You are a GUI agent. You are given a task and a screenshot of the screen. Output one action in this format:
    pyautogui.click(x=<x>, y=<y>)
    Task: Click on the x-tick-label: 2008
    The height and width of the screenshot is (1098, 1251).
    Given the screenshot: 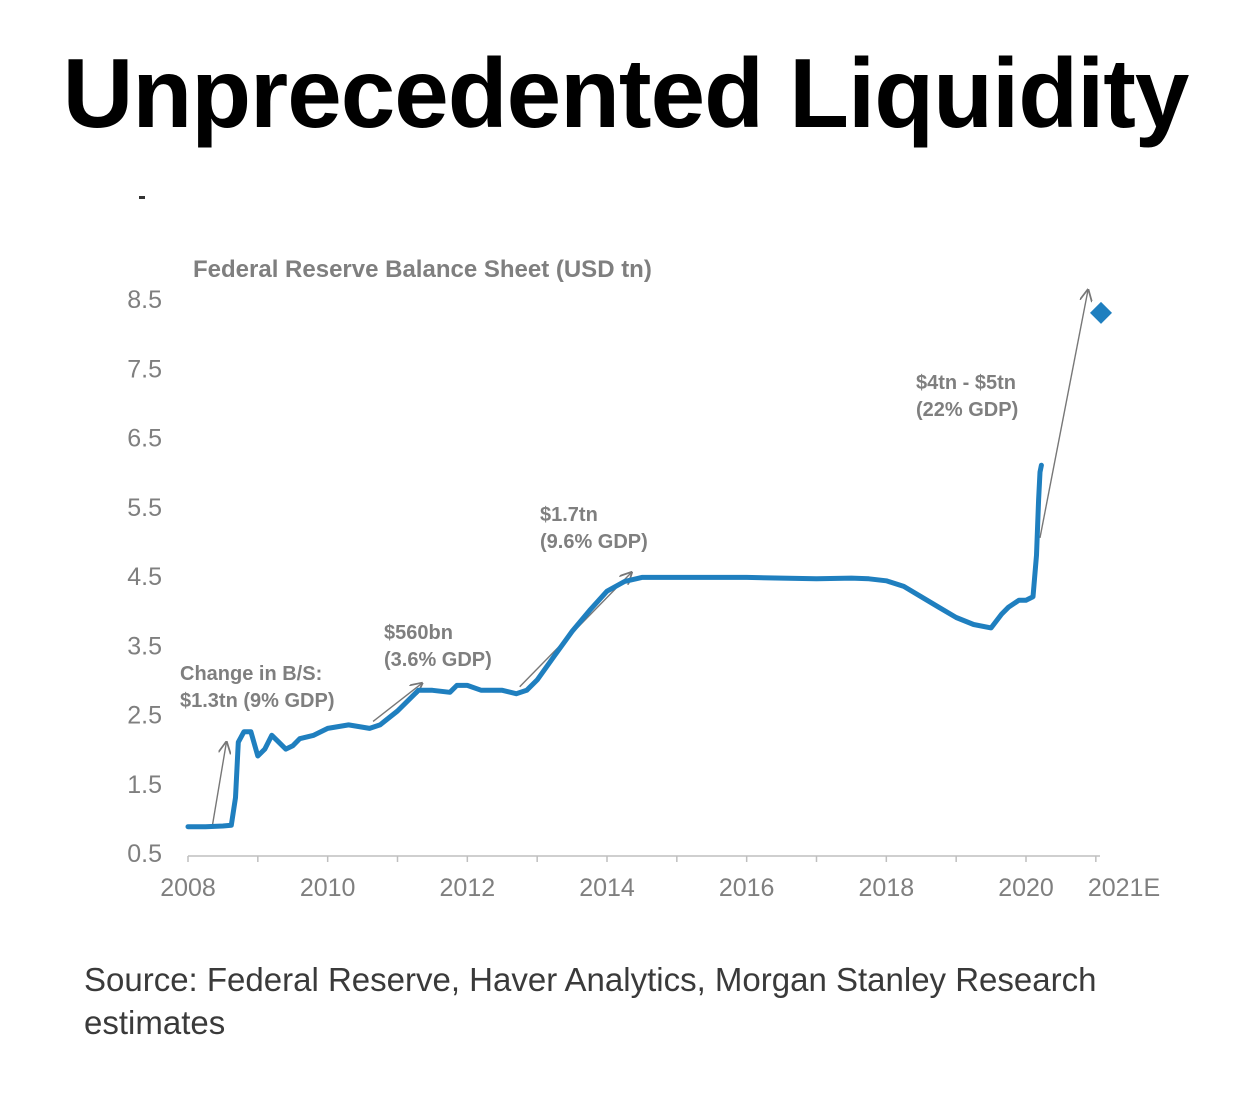 What is the action you would take?
    pyautogui.click(x=188, y=888)
    